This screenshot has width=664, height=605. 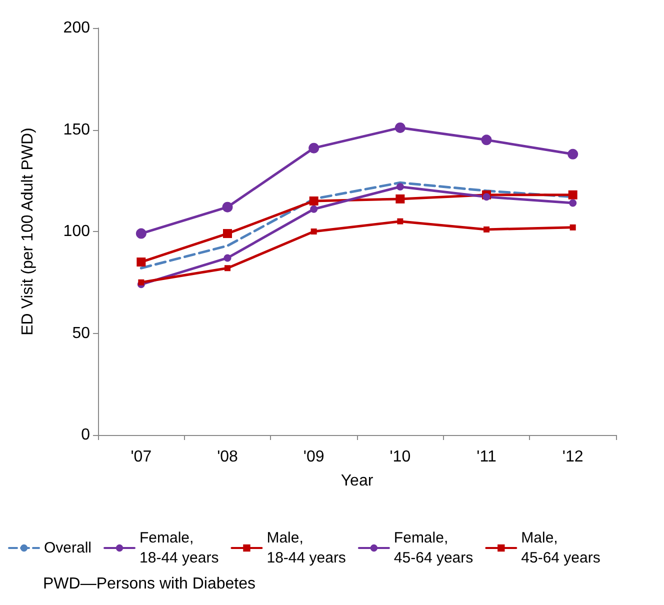 What do you see at coordinates (76, 231) in the screenshot?
I see `y-tick-label: 100` at bounding box center [76, 231].